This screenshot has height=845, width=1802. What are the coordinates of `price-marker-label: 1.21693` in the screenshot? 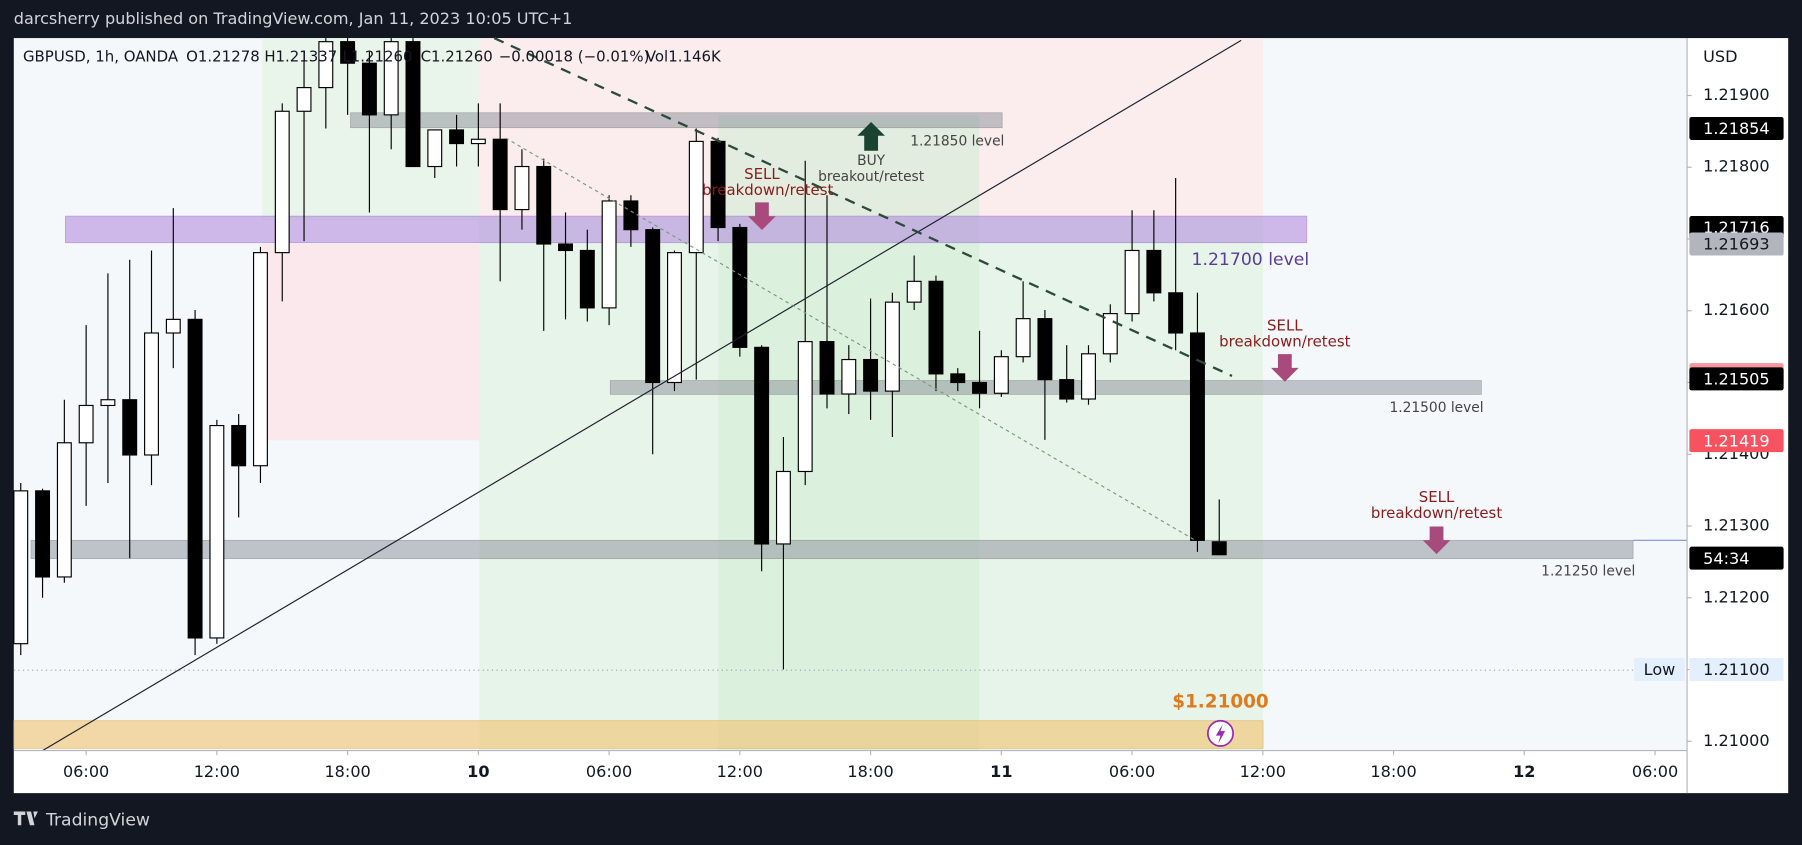 It's located at (1736, 244).